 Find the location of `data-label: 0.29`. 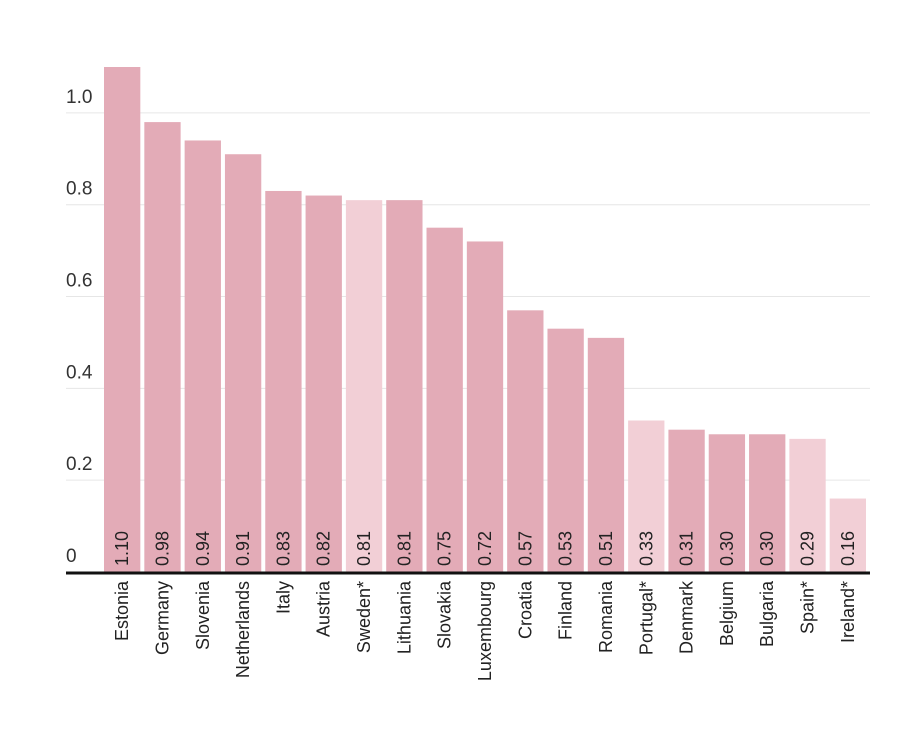

data-label: 0.29 is located at coordinates (808, 548).